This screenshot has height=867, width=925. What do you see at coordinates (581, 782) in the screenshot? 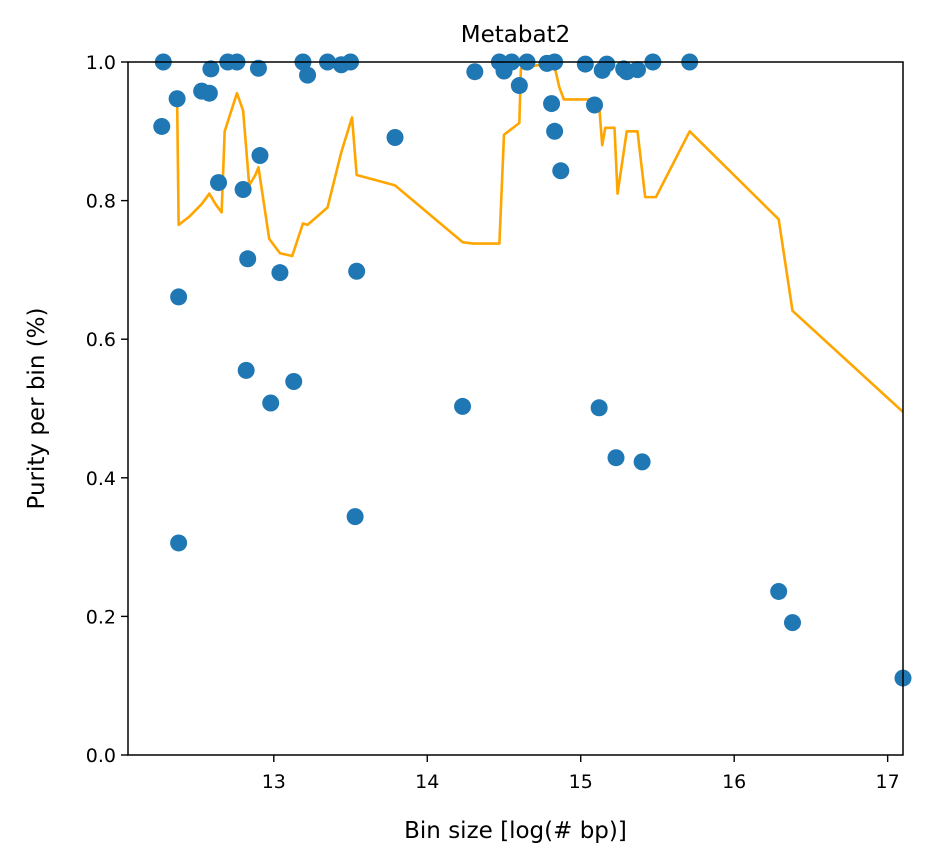
I see `x-tick-label: 15` at bounding box center [581, 782].